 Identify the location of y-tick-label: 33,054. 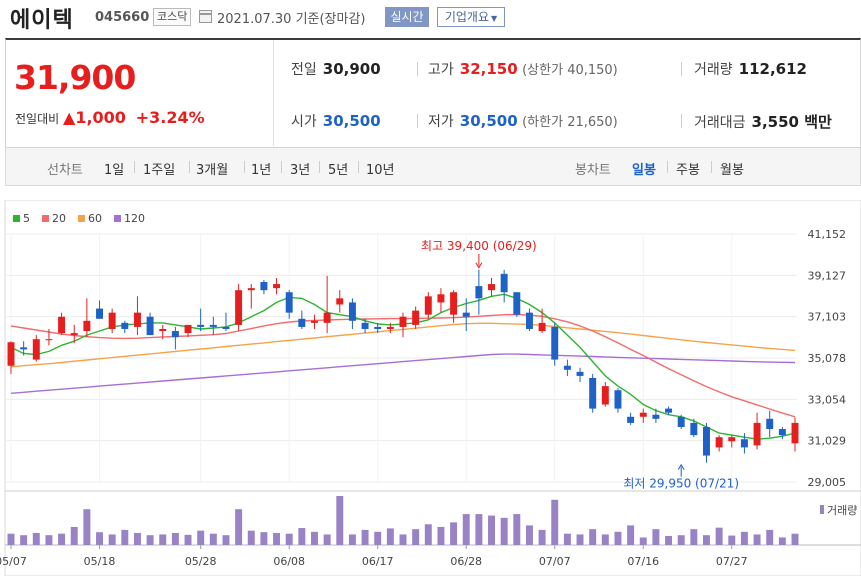
(827, 399).